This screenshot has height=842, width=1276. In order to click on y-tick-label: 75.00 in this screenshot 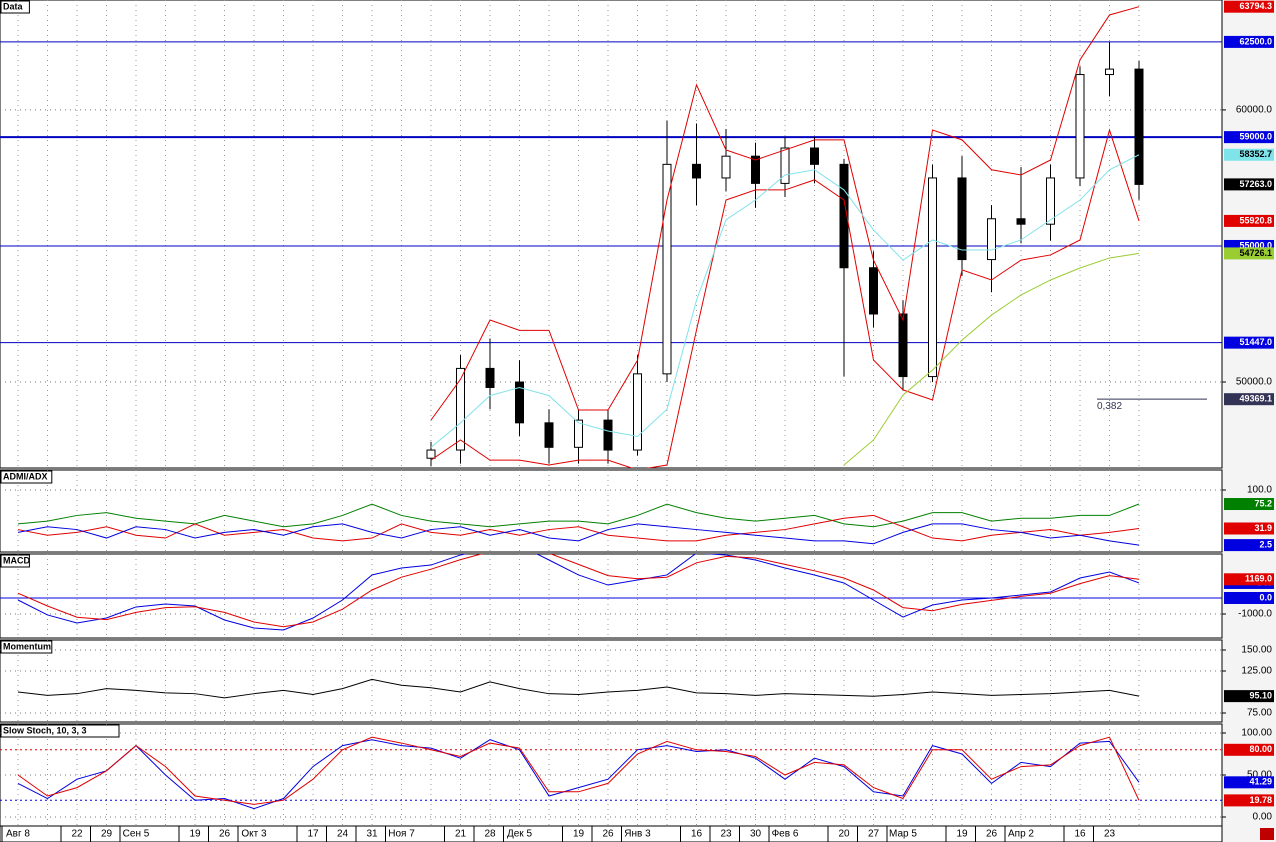, I will do `click(1259, 713)`.